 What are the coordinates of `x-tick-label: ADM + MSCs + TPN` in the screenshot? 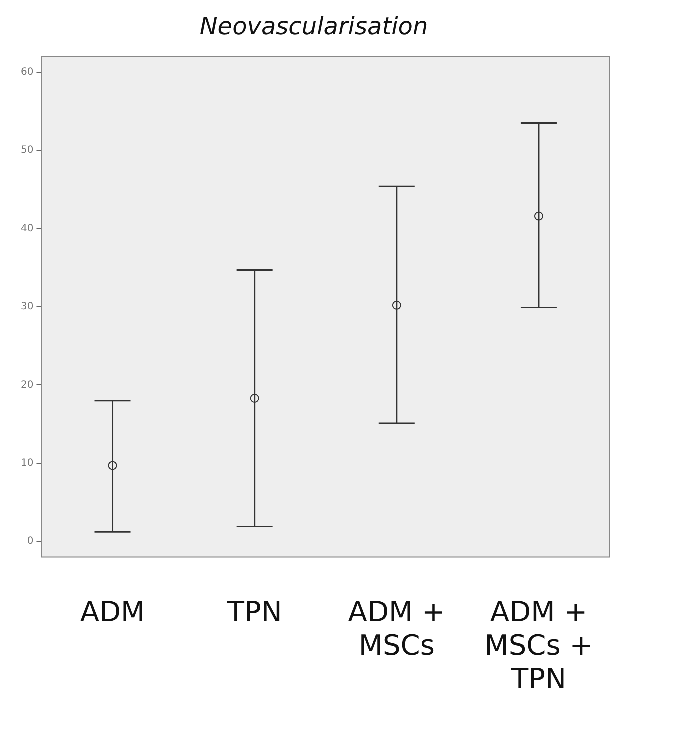 It's located at (539, 645).